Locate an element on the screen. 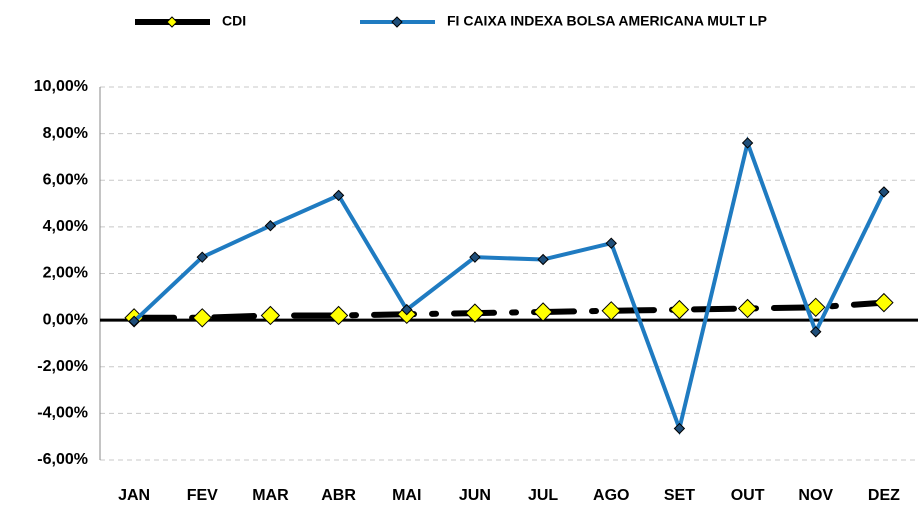 The height and width of the screenshot is (508, 919). y-tick-label: 4,00% is located at coordinates (65, 226).